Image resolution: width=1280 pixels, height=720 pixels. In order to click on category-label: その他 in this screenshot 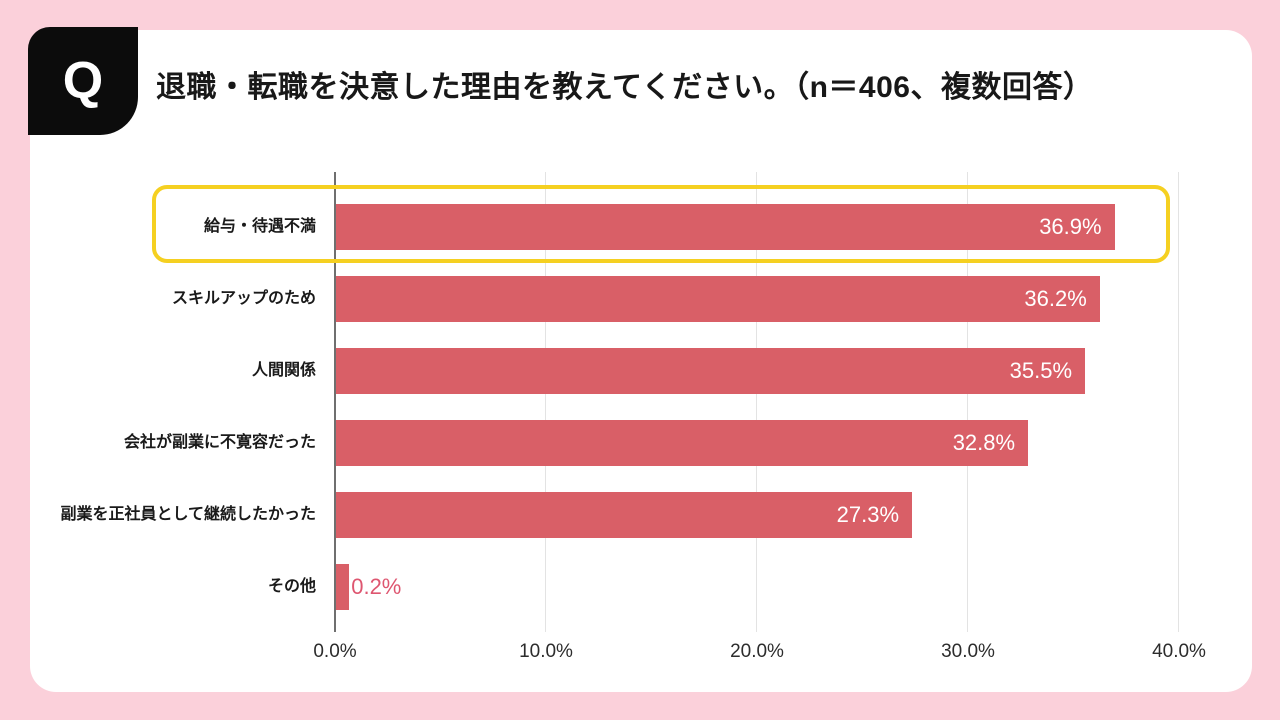, I will do `click(291, 586)`.